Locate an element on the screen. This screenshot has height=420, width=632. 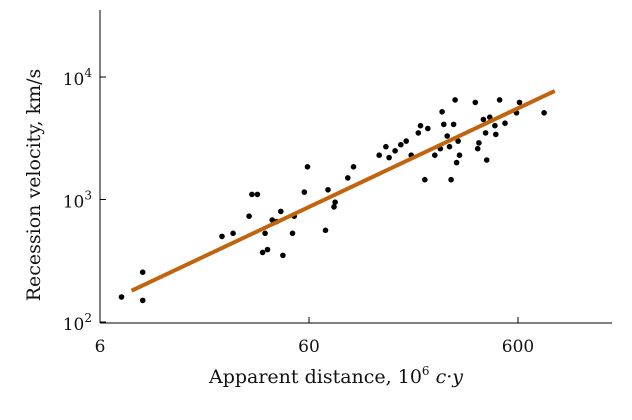
x-axis-label-text: Apparent distance, 10 is located at coordinates (315, 377).